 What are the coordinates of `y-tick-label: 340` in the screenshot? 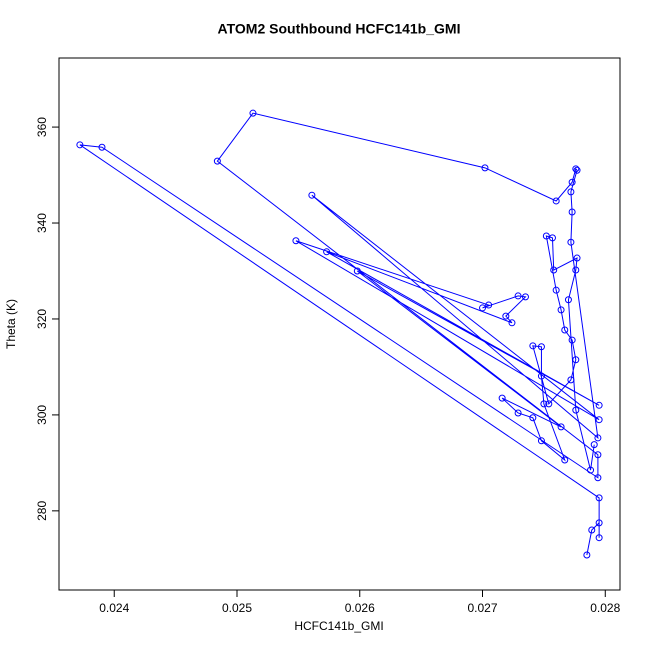 It's located at (42, 223).